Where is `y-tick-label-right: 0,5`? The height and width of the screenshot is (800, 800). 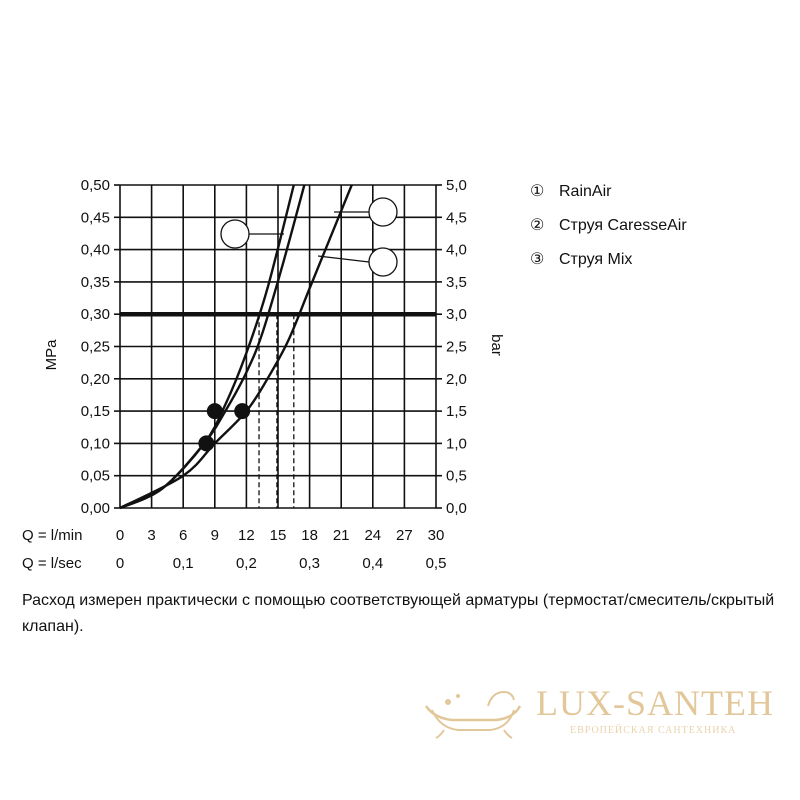 y-tick-label-right: 0,5 is located at coordinates (456, 476).